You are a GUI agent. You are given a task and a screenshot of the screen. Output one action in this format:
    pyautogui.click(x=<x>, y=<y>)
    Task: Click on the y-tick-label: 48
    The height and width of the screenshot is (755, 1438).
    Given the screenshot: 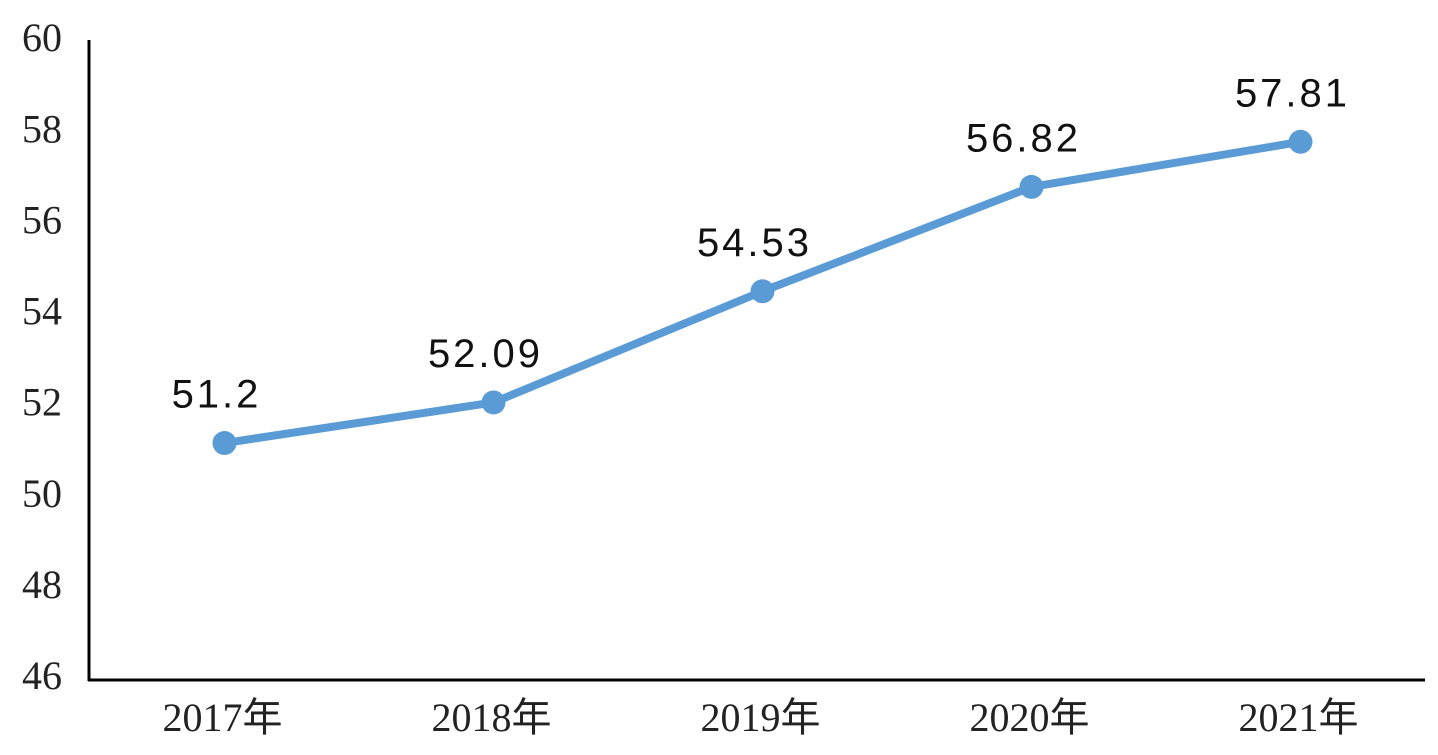 What is the action you would take?
    pyautogui.click(x=42, y=584)
    